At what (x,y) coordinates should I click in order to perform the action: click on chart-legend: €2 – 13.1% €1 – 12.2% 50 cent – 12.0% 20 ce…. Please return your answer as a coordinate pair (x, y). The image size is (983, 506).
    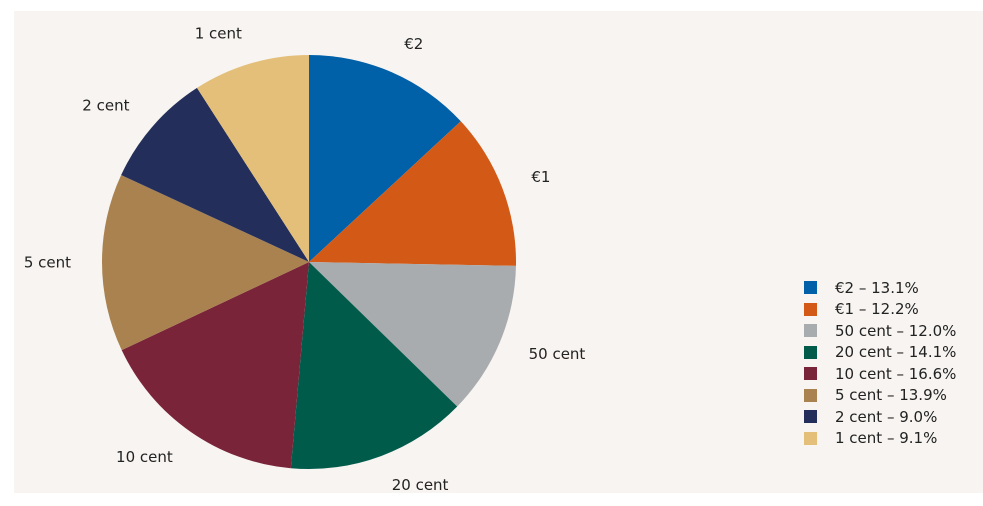
    Looking at the image, I should click on (880, 363).